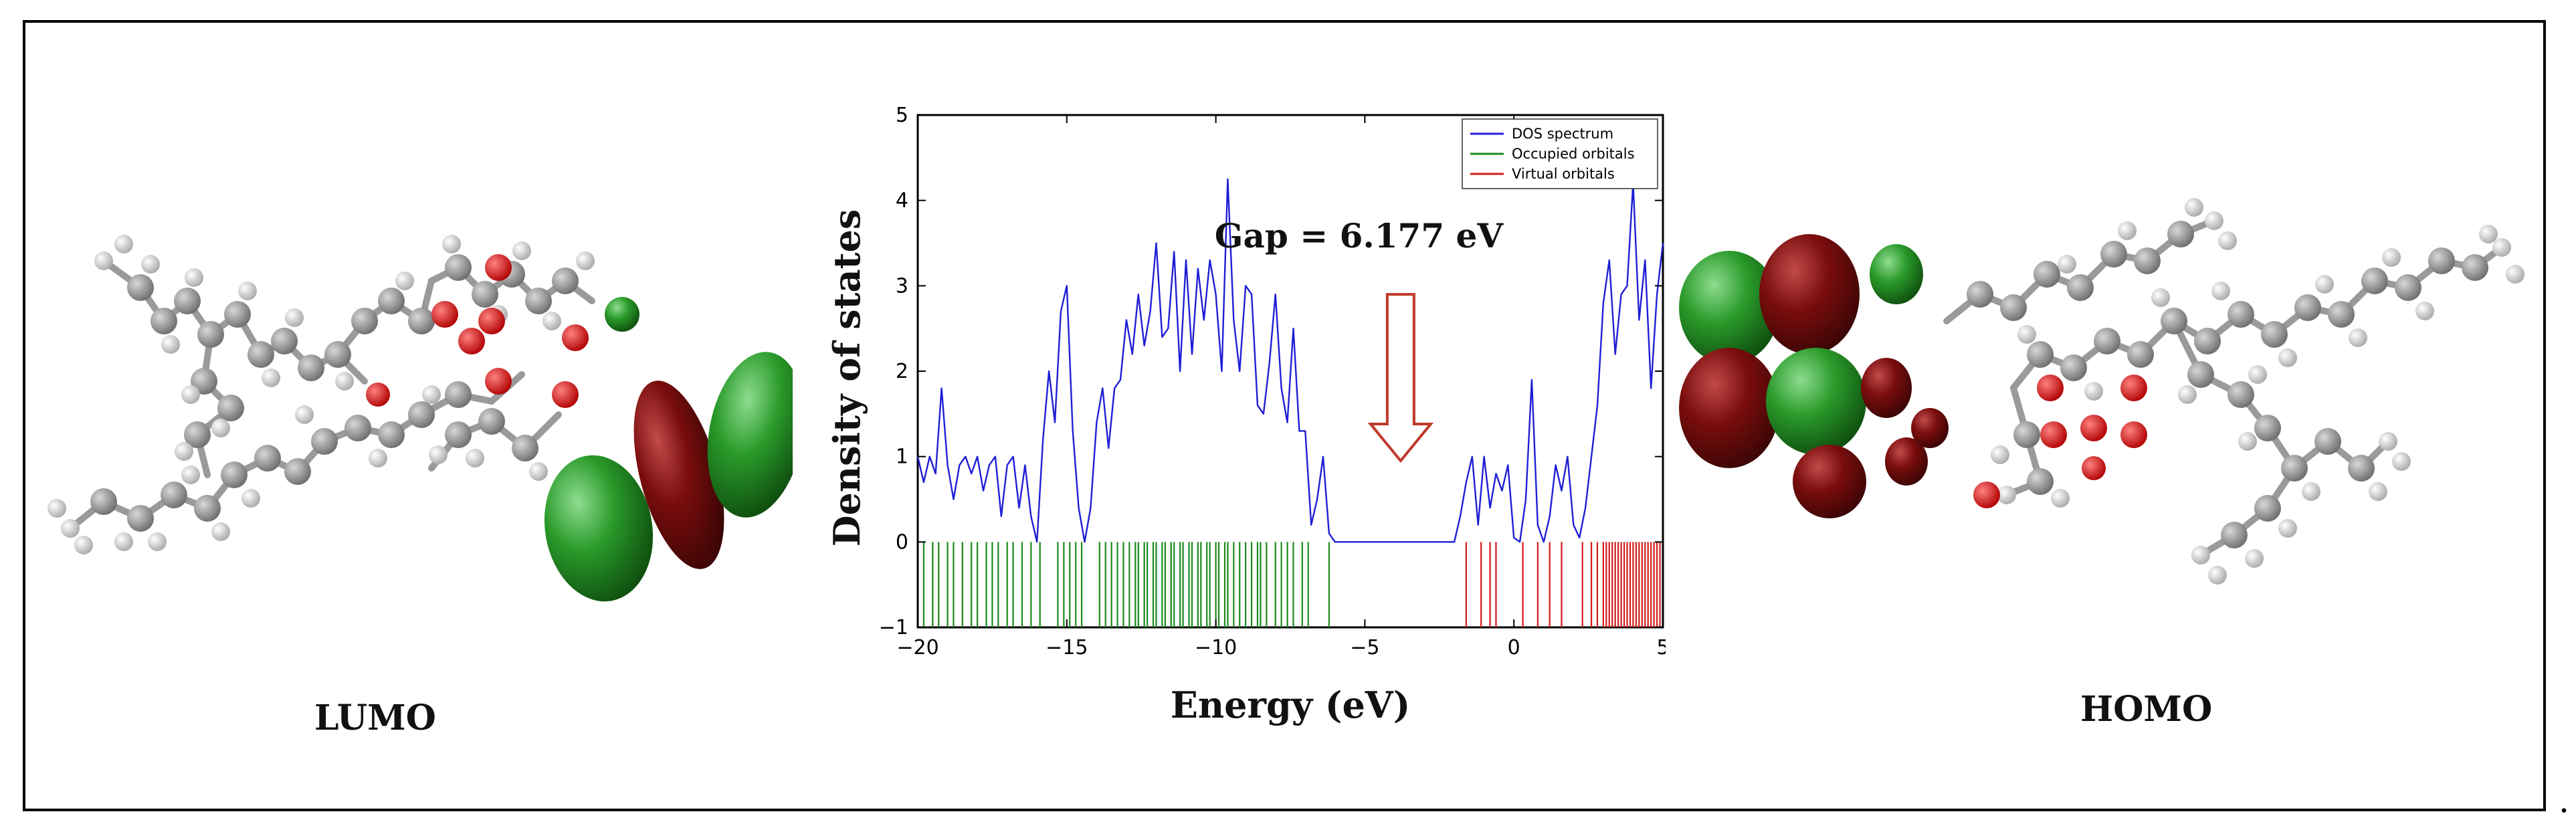 Image resolution: width=2576 pixels, height=832 pixels. I want to click on legend-entry: Occupied orbitals, so click(1573, 154).